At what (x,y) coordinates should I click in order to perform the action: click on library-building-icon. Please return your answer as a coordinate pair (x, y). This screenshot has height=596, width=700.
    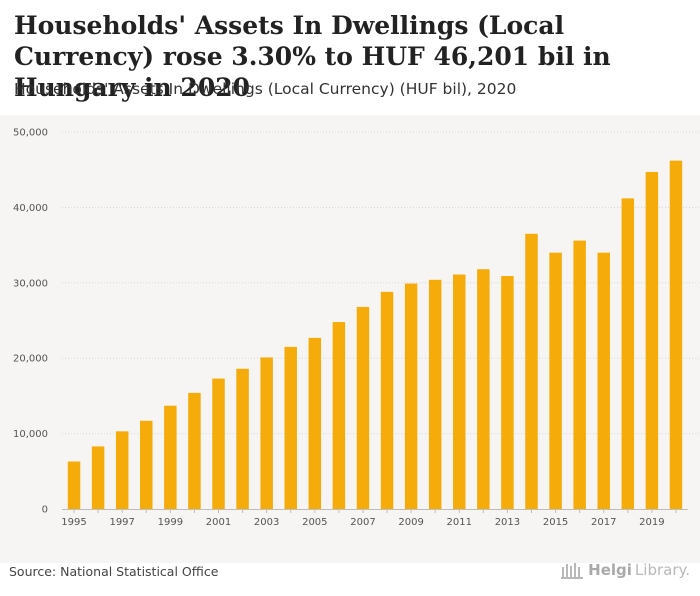
    Looking at the image, I should click on (572, 571).